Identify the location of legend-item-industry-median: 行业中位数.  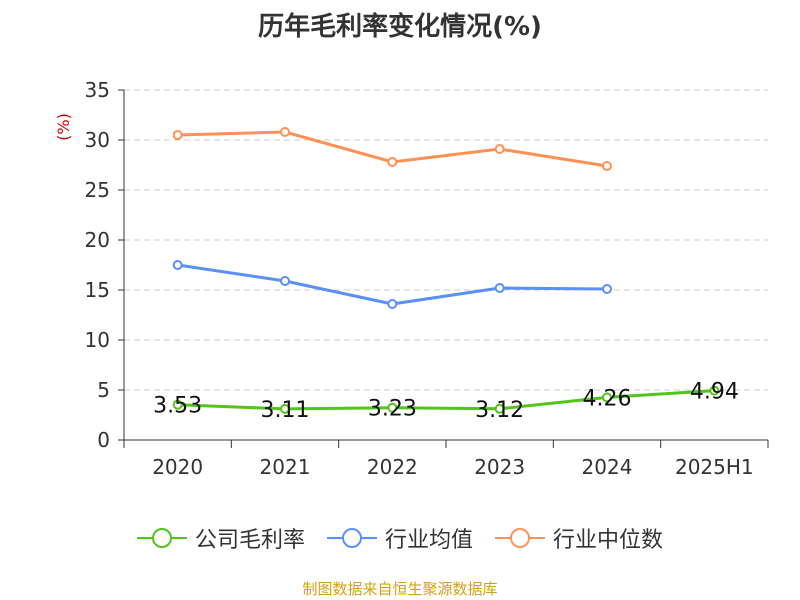
(579, 538).